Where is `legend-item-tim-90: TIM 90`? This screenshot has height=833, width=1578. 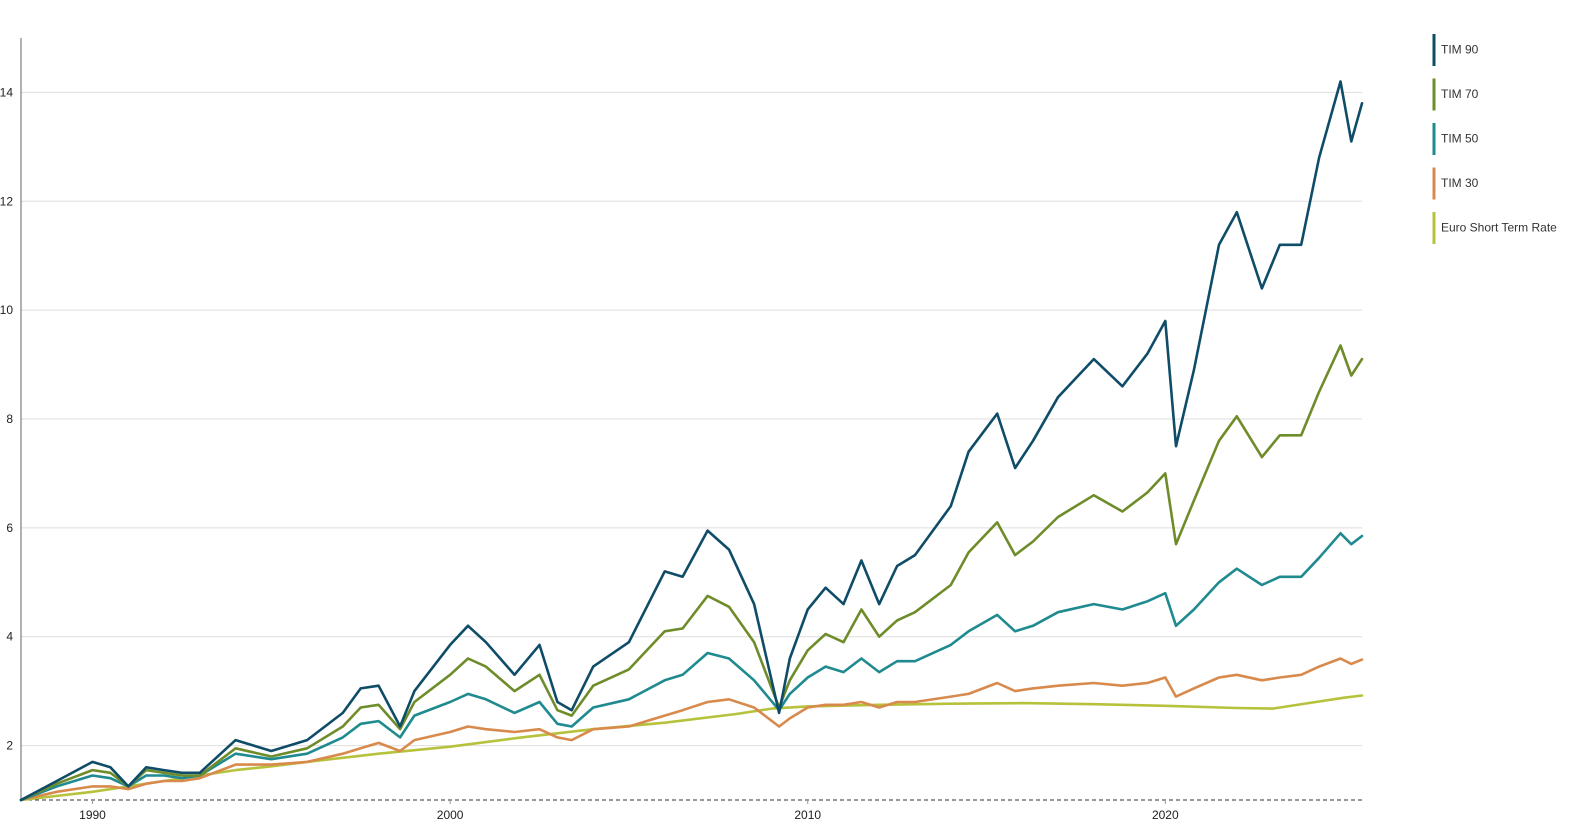
legend-item-tim-90: TIM 90 is located at coordinates (1455, 50).